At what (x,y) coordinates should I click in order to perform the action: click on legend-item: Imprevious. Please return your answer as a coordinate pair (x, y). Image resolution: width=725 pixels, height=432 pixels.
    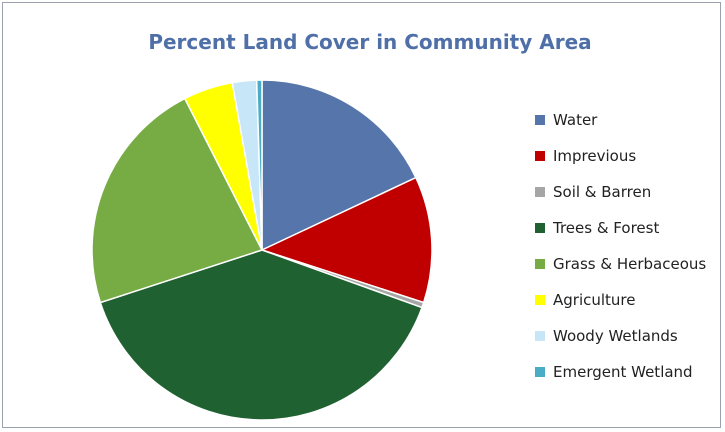
    Looking at the image, I should click on (620, 156).